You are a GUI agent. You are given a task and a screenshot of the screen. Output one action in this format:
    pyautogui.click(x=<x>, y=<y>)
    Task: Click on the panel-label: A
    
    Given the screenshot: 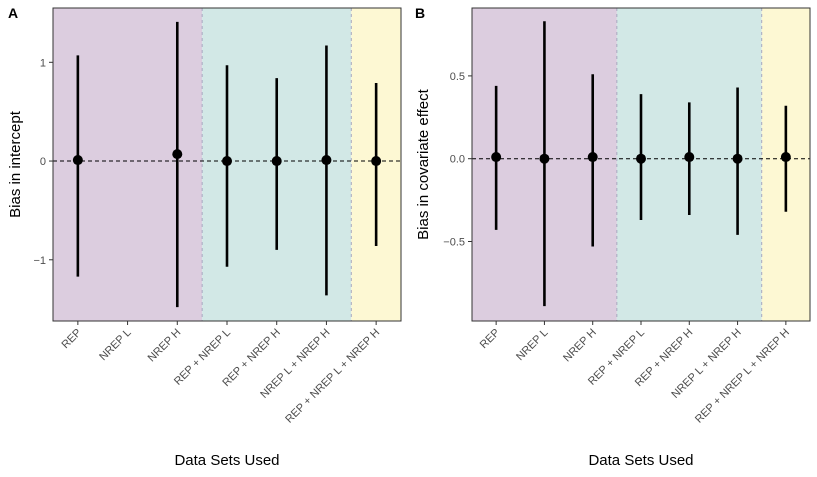 What is the action you would take?
    pyautogui.click(x=13, y=13)
    